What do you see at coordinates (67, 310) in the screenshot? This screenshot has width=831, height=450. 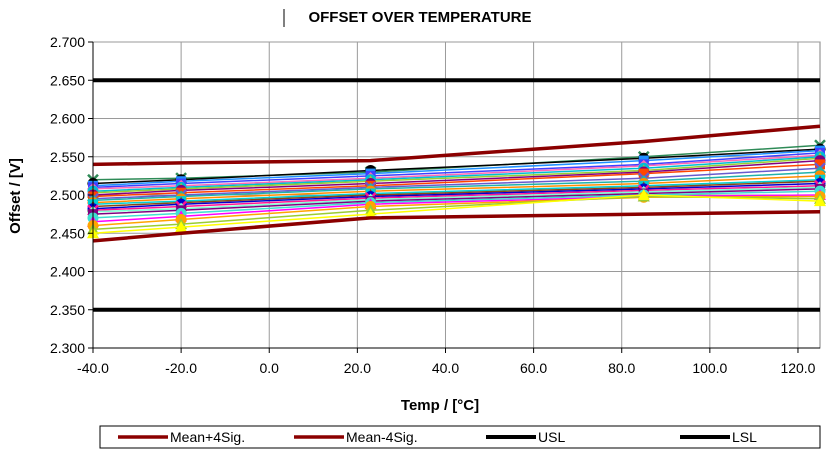 I see `y-tick-label: 2.350` at bounding box center [67, 310].